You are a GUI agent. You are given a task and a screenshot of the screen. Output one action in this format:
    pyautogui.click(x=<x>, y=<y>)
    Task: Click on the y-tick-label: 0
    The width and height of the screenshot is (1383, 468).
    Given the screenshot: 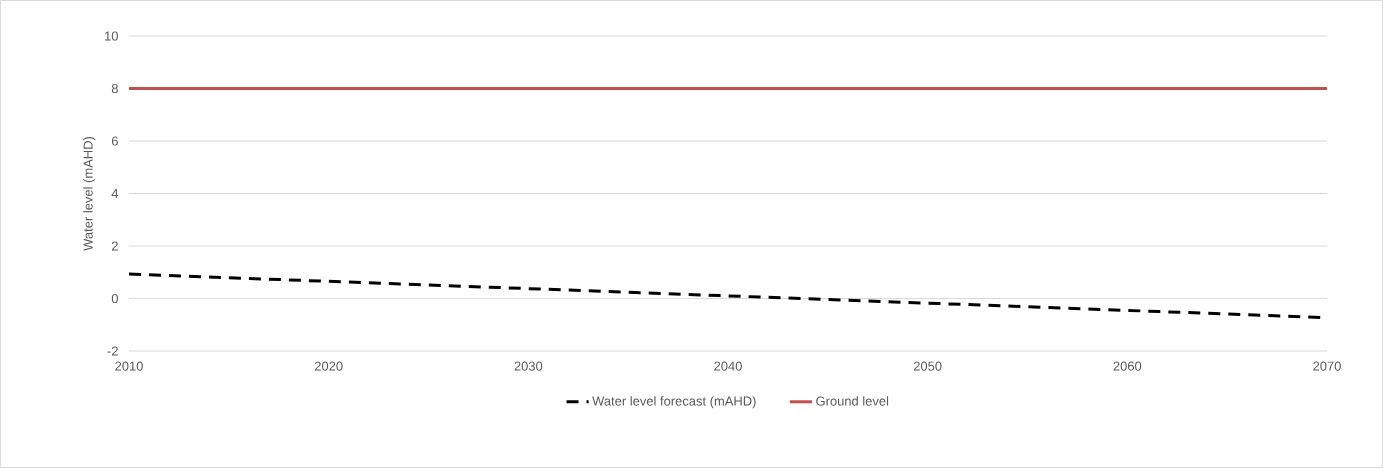 What is the action you would take?
    pyautogui.click(x=114, y=298)
    